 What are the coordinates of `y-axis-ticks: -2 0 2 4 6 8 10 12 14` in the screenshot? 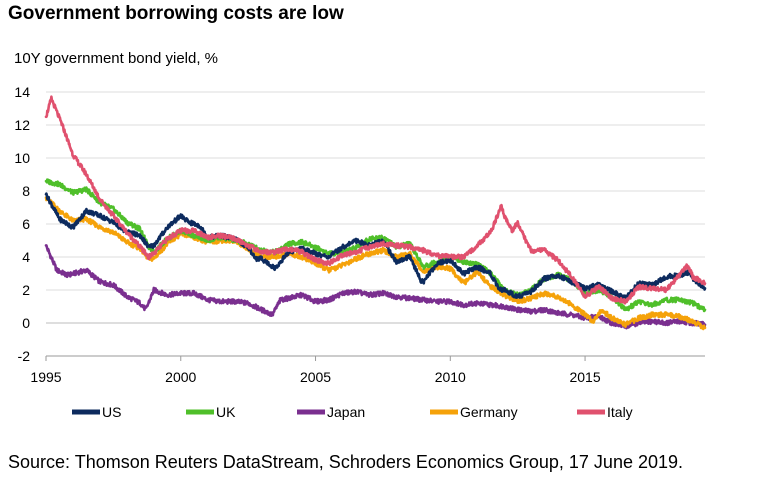 It's located at (22, 224).